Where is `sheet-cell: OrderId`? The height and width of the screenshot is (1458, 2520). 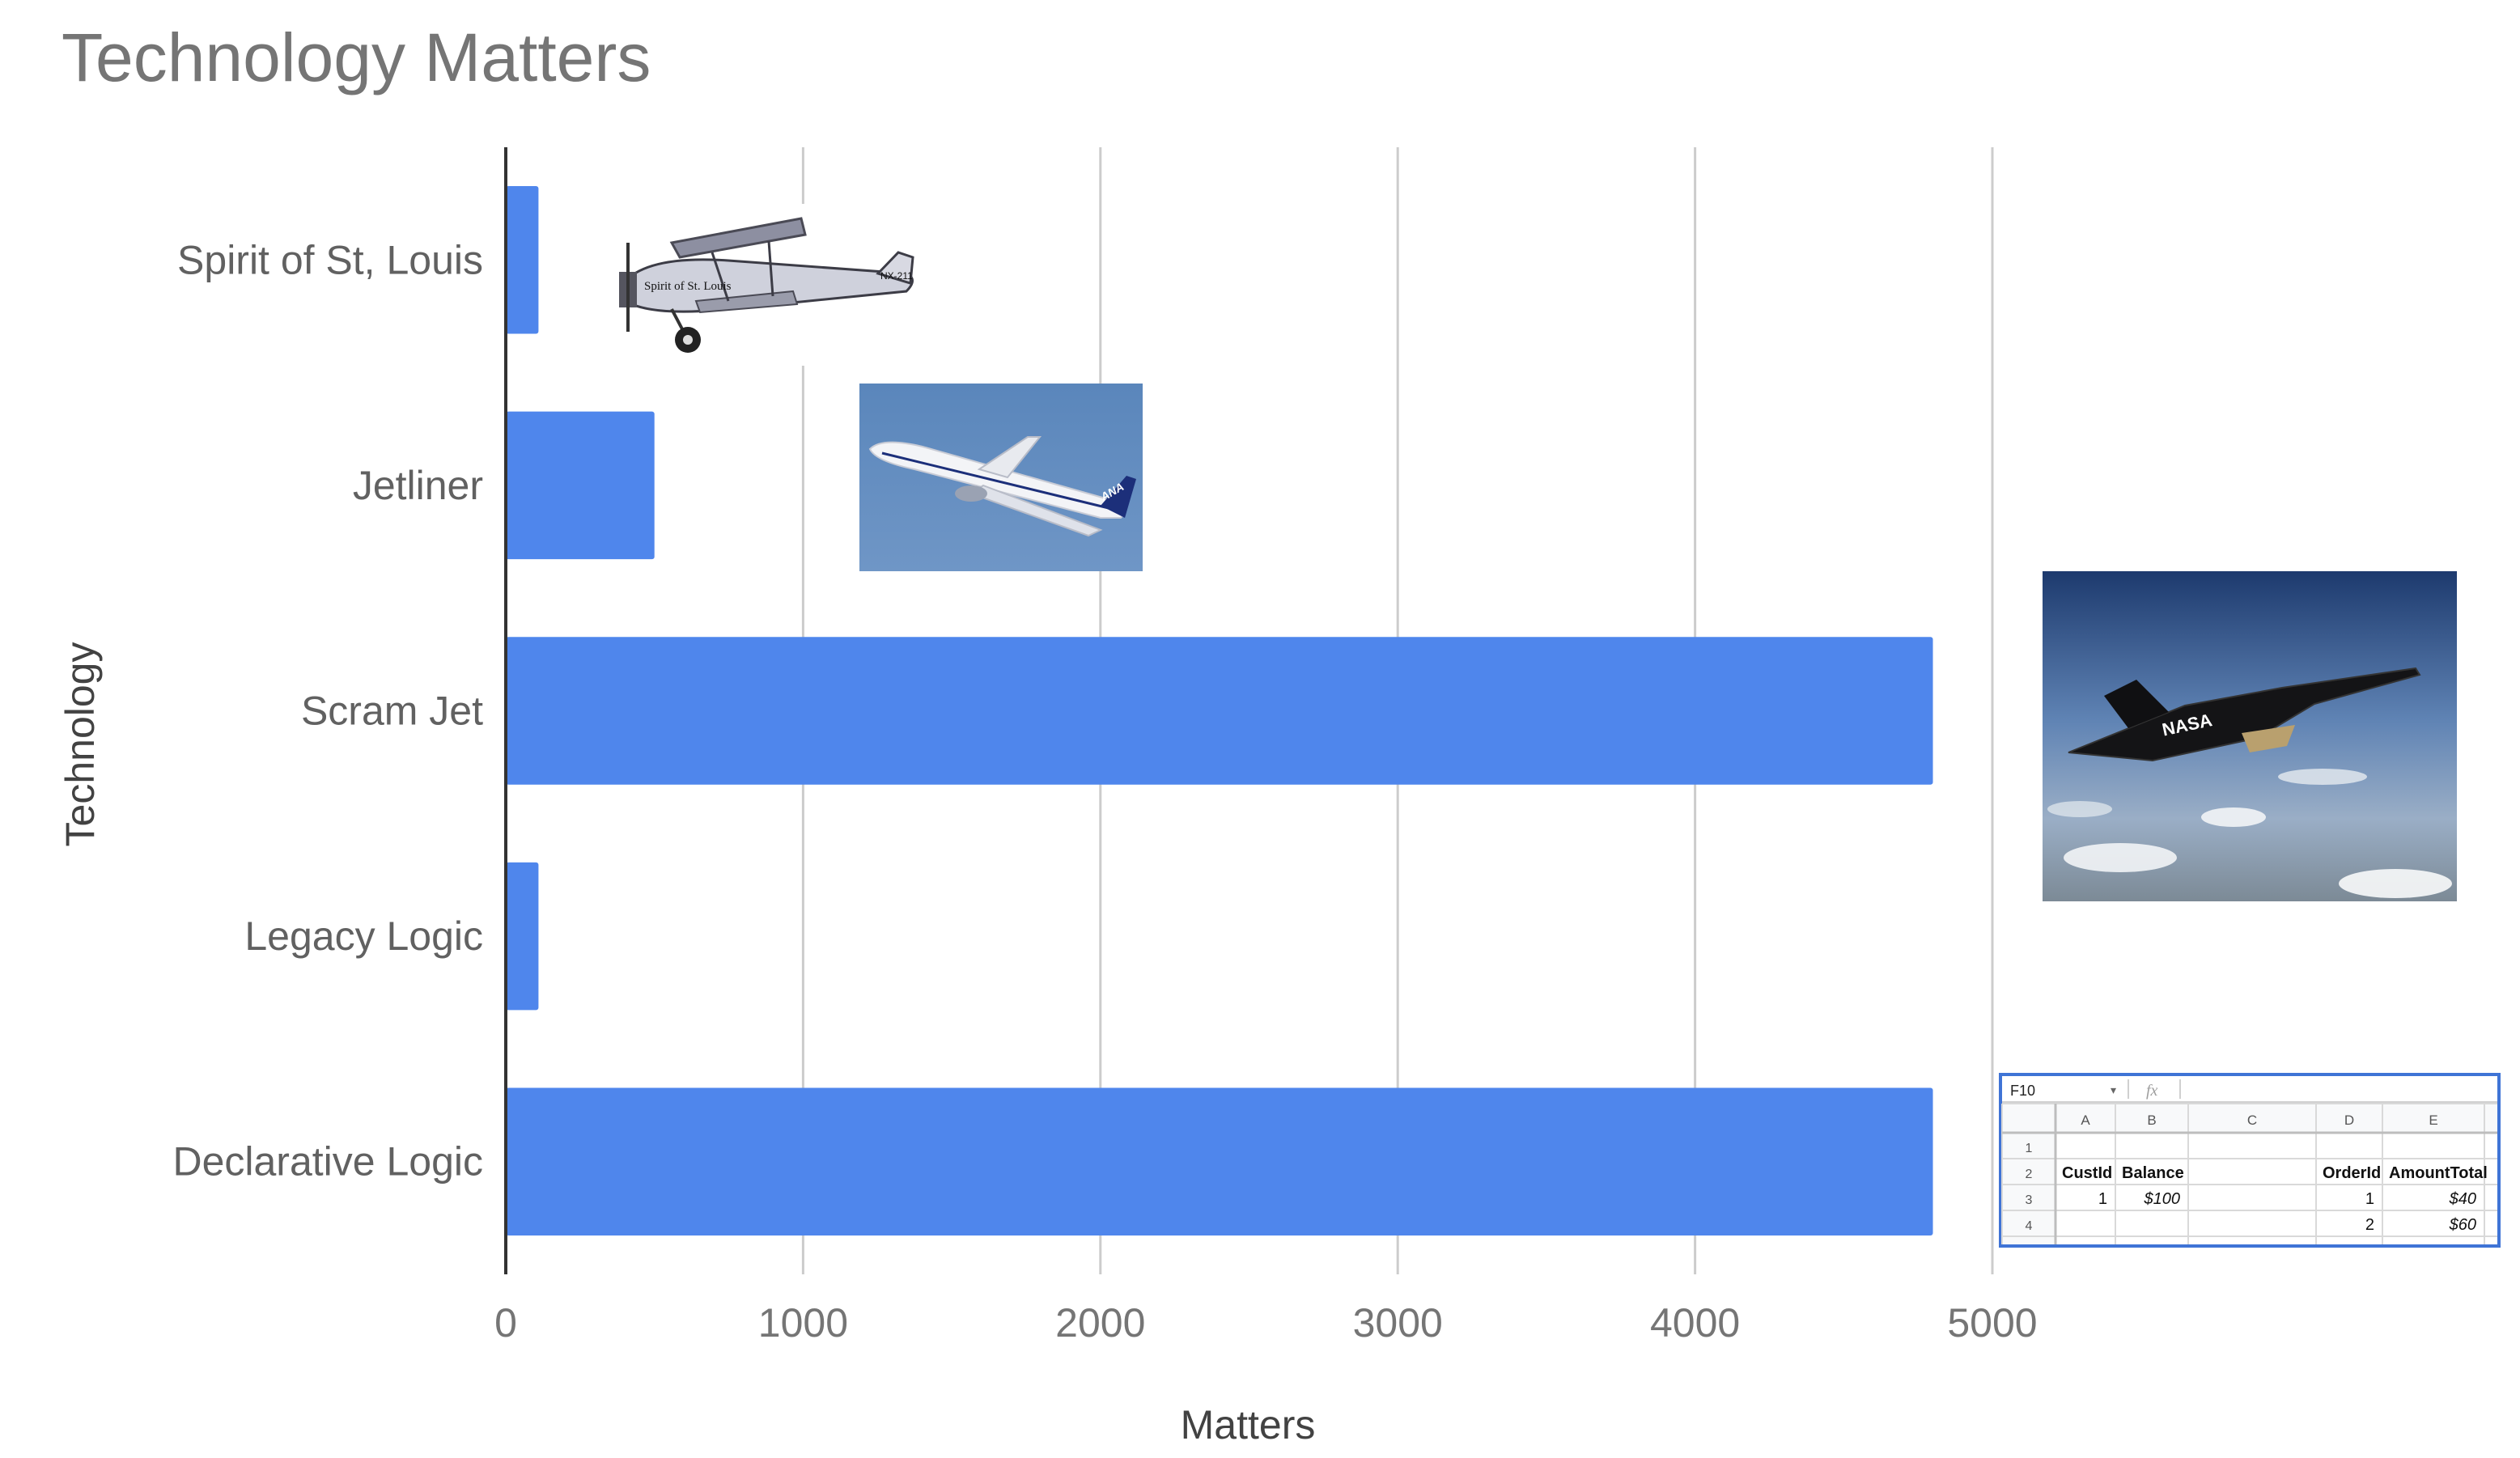
sheet-cell: OrderId is located at coordinates (2352, 1173).